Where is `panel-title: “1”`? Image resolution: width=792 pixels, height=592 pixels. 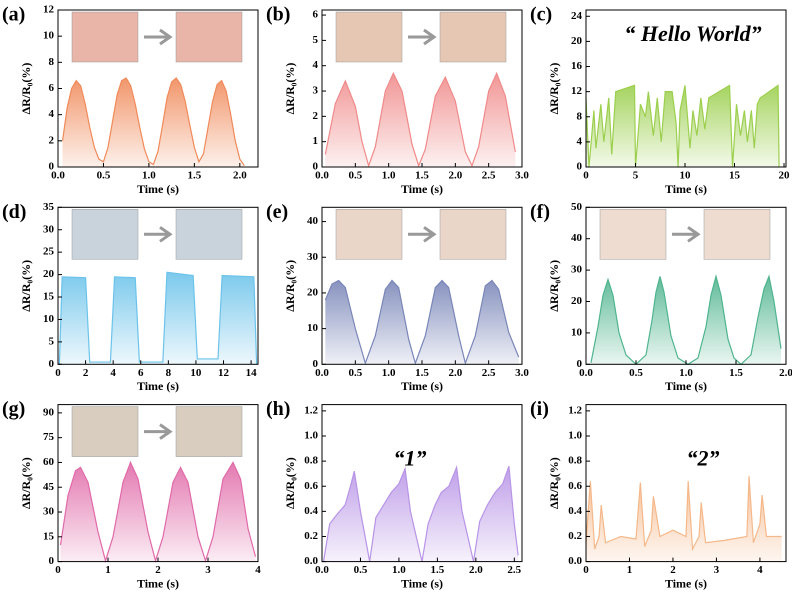
panel-title: “1” is located at coordinates (410, 458).